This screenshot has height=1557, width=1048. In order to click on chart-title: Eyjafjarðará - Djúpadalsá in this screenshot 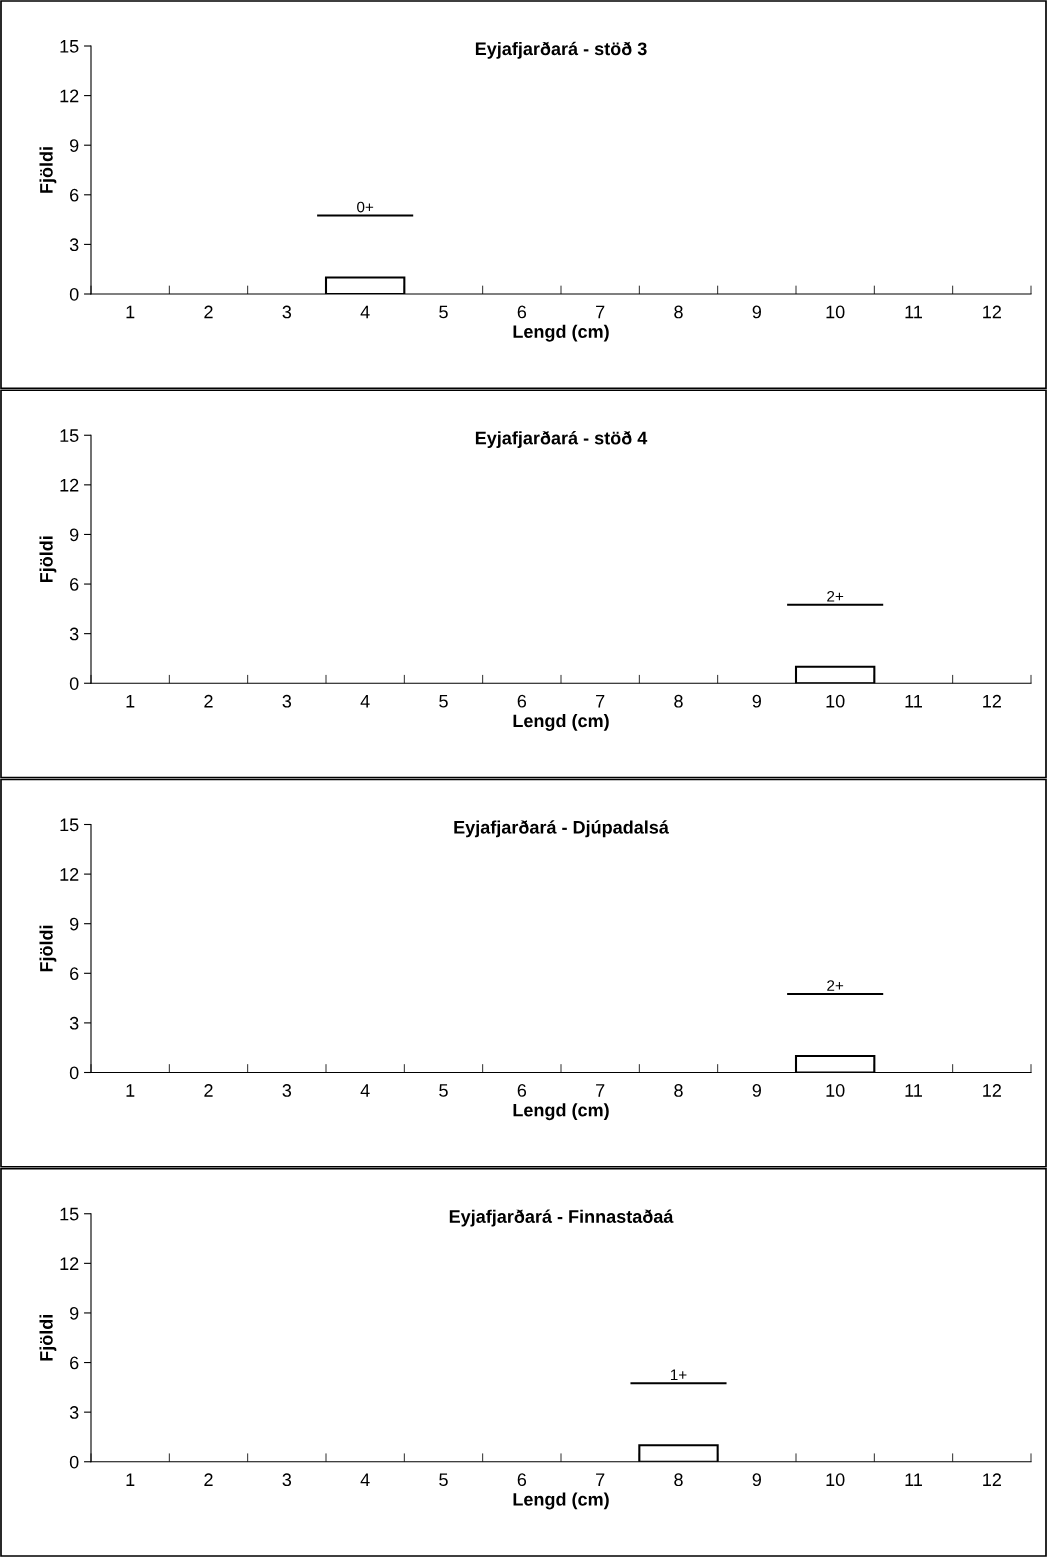, I will do `click(561, 829)`.